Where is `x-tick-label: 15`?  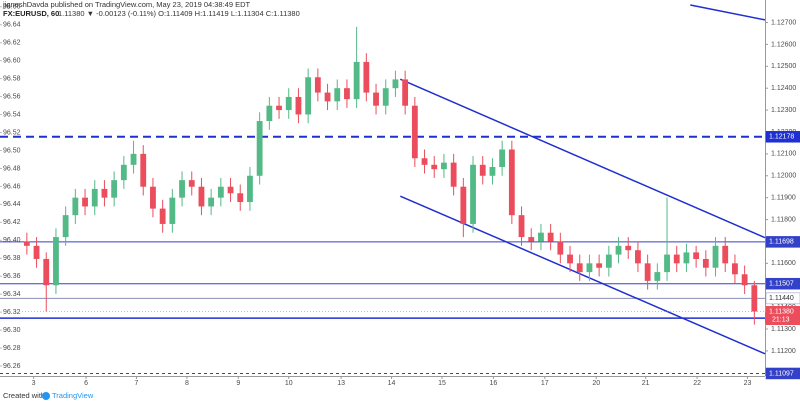 x-tick-label: 15 is located at coordinates (442, 383).